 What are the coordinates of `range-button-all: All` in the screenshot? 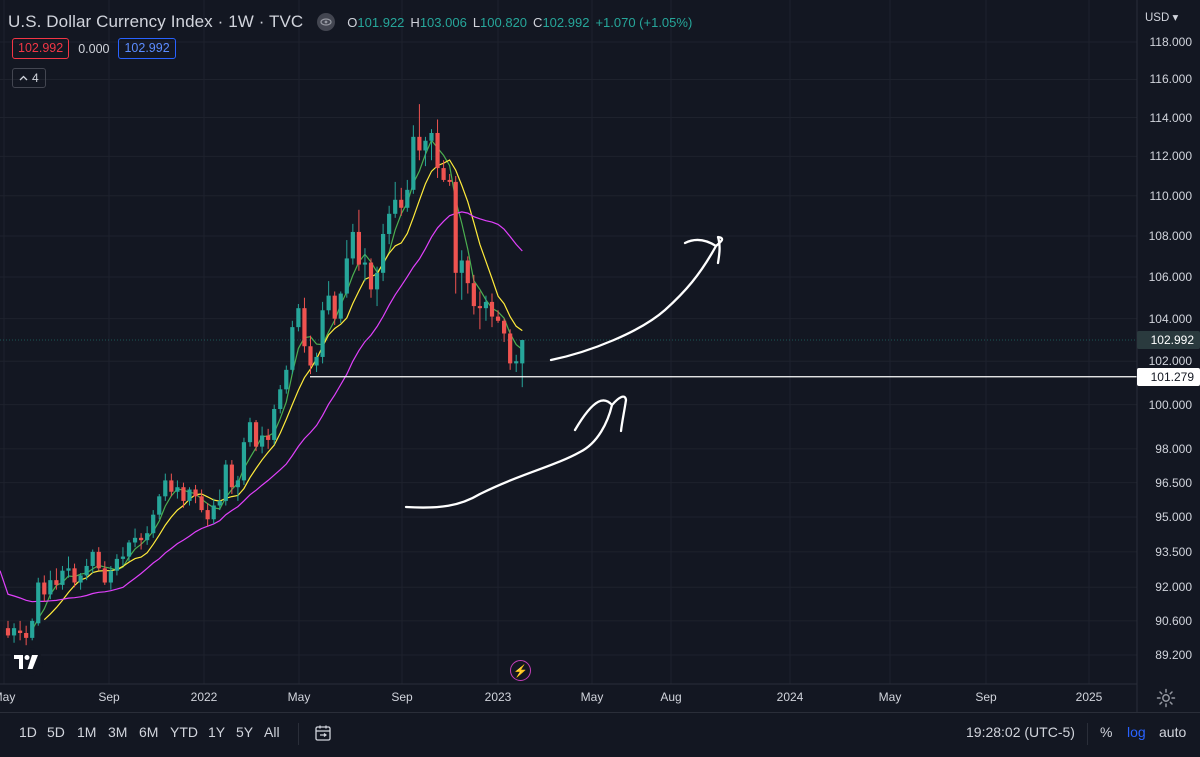 It's located at (272, 732).